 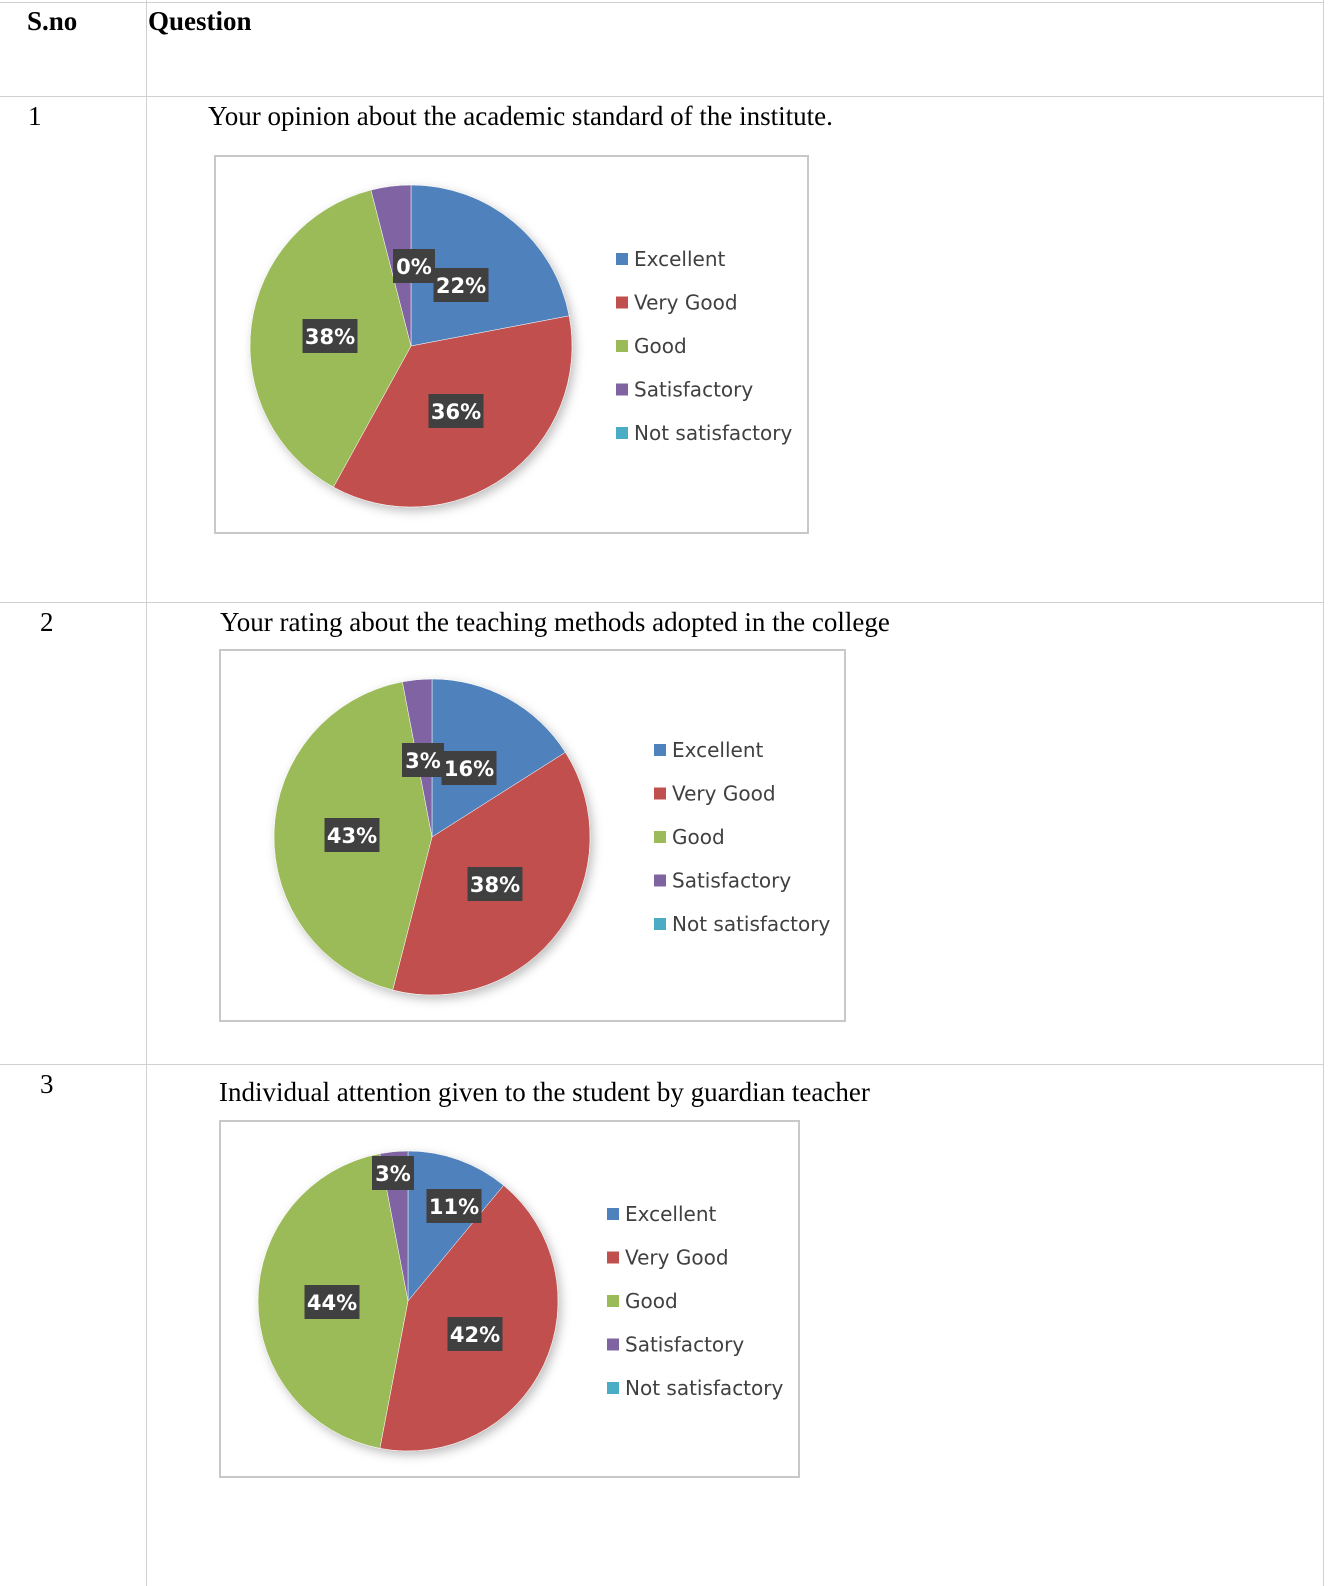 I want to click on question-column-header: Question, so click(x=200, y=21).